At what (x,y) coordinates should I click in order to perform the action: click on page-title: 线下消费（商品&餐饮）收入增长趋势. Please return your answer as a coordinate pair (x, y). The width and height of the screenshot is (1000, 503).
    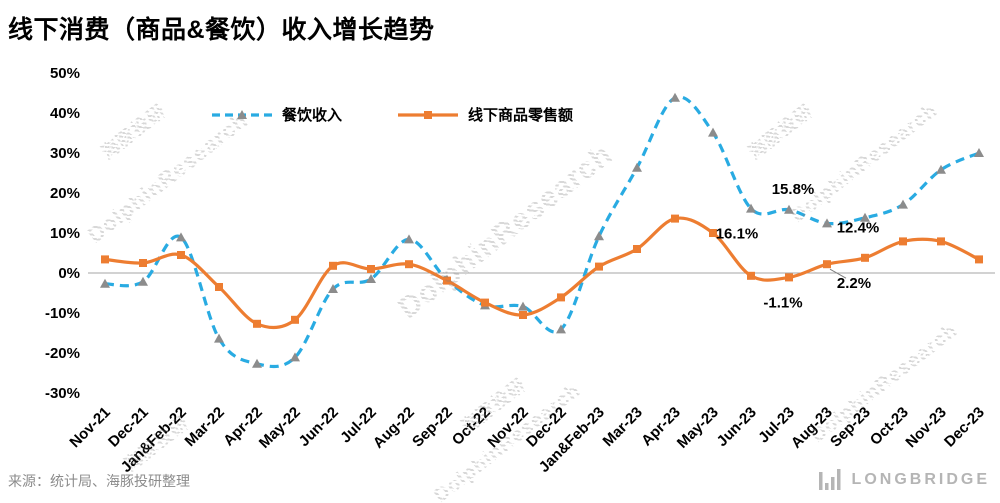
    Looking at the image, I should click on (221, 30).